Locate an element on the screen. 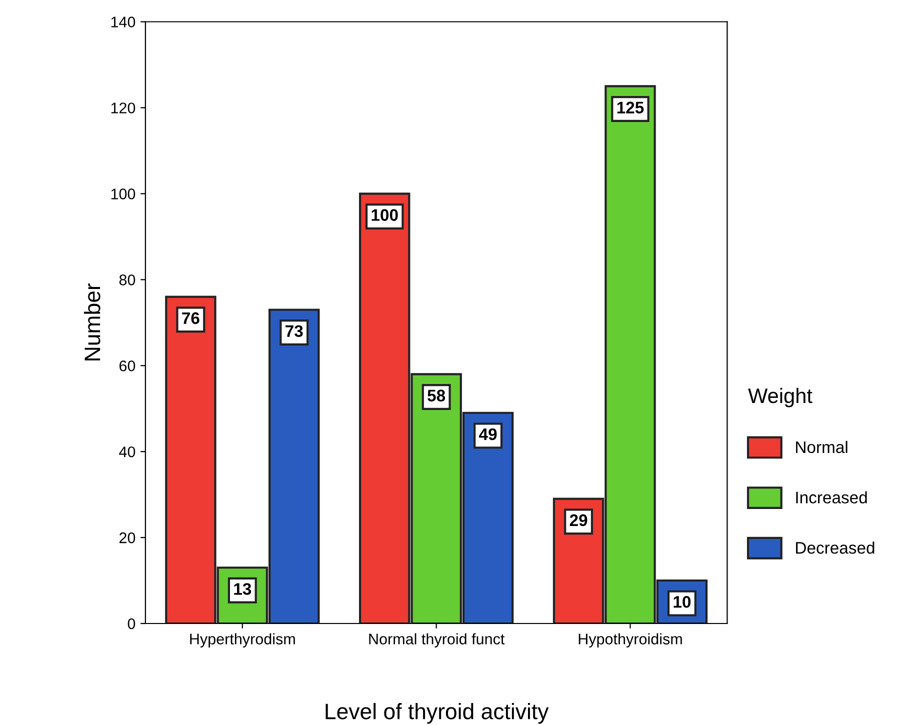  legend-label: Decreased is located at coordinates (835, 548).